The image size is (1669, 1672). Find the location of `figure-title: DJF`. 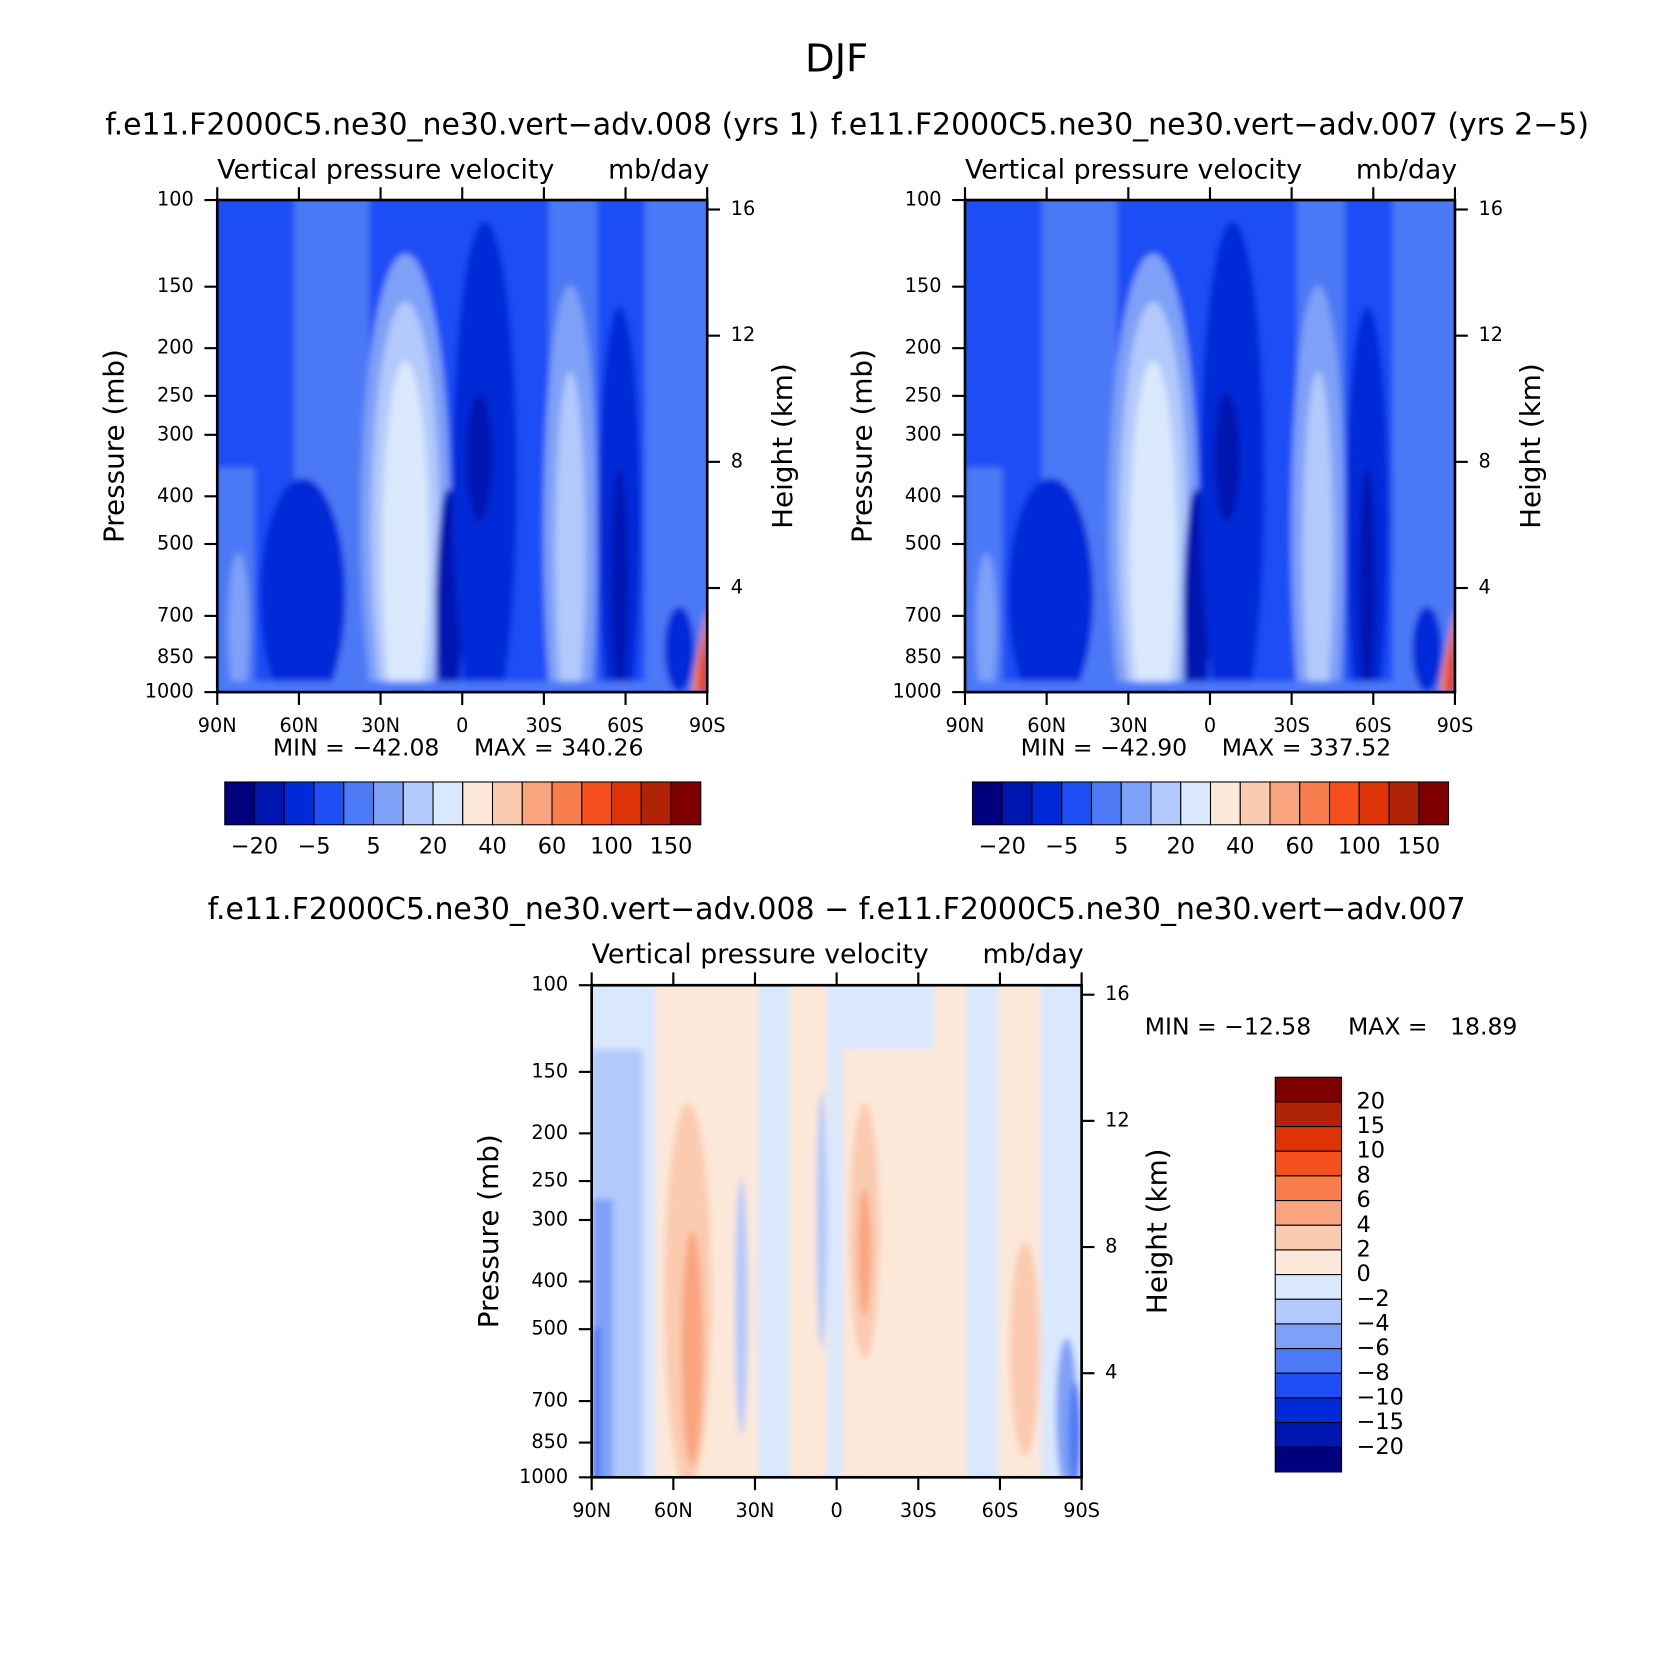

figure-title: DJF is located at coordinates (836, 58).